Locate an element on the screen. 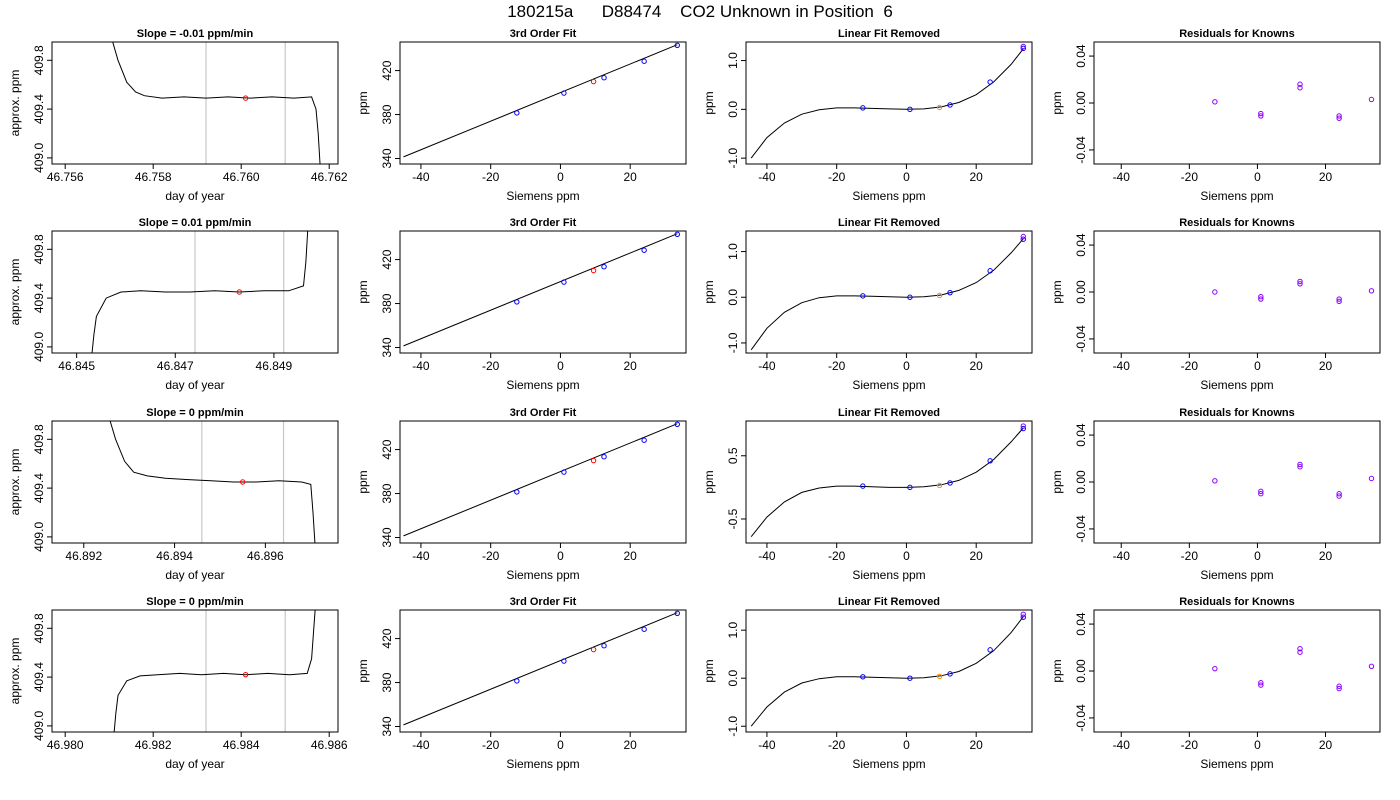  x-axis-label: day of year is located at coordinates (194, 196).